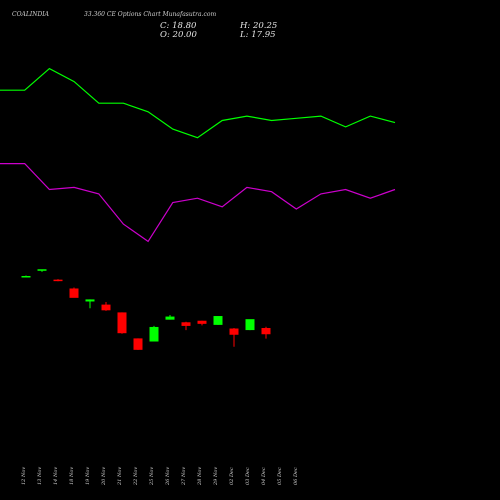  Describe the element at coordinates (168, 476) in the screenshot. I see `x-tick-label: 26 Nov` at that location.